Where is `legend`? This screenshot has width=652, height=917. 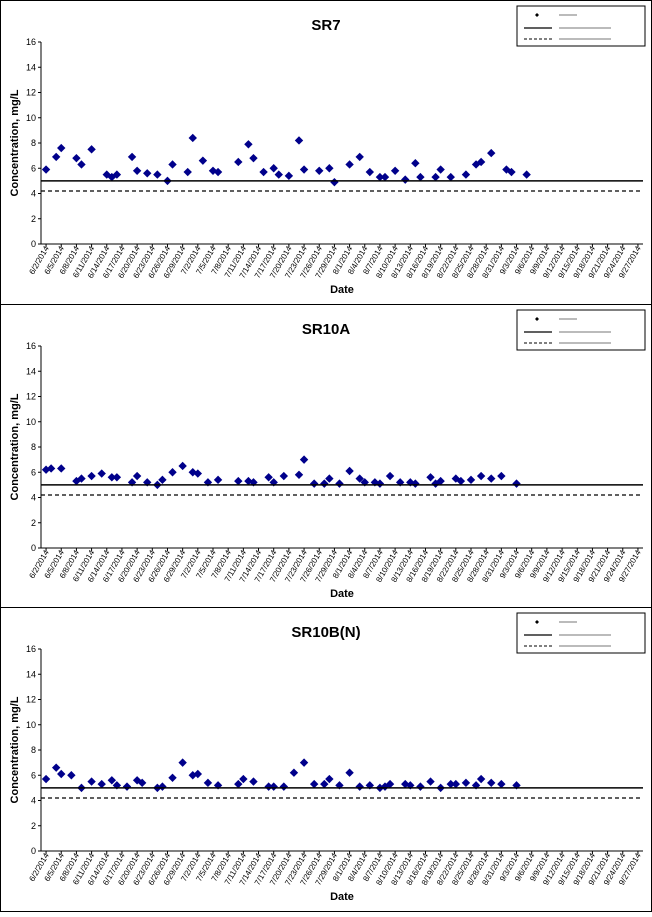 legend is located at coordinates (581, 633).